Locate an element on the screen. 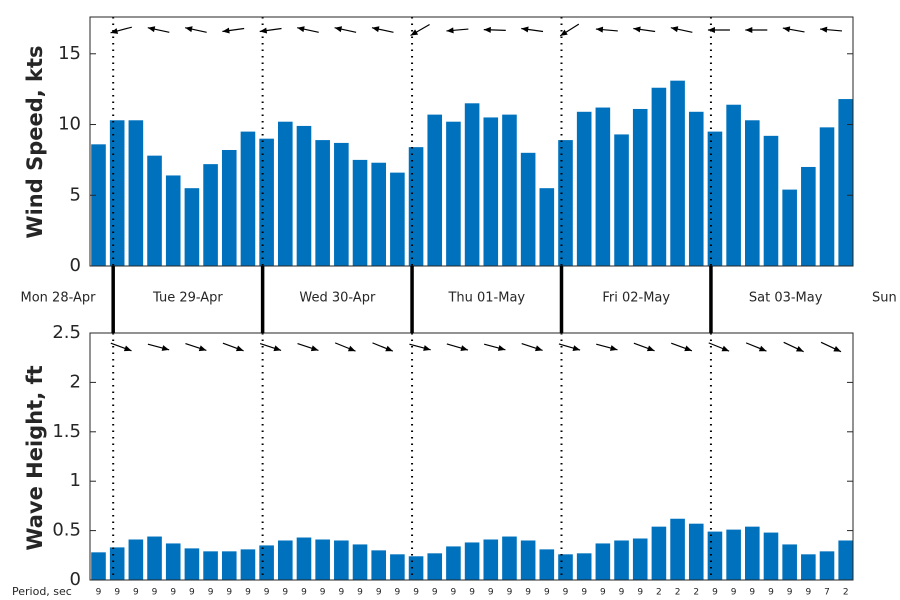 The image size is (900, 600). y-axis-label: Wave Height, ft is located at coordinates (35, 457).